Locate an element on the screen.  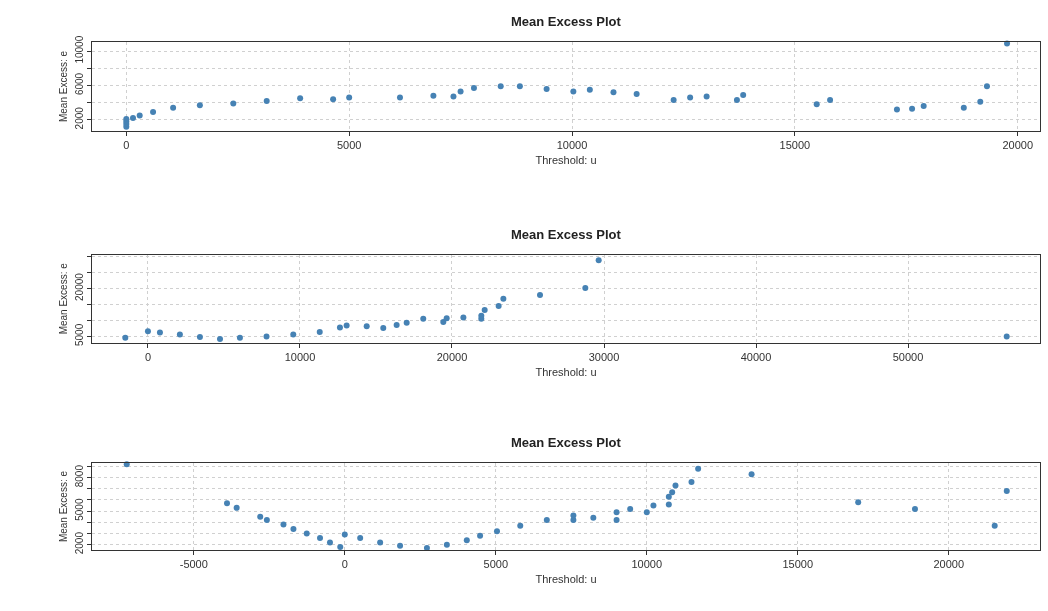
x-tick-label: 40000 is located at coordinates (756, 356).